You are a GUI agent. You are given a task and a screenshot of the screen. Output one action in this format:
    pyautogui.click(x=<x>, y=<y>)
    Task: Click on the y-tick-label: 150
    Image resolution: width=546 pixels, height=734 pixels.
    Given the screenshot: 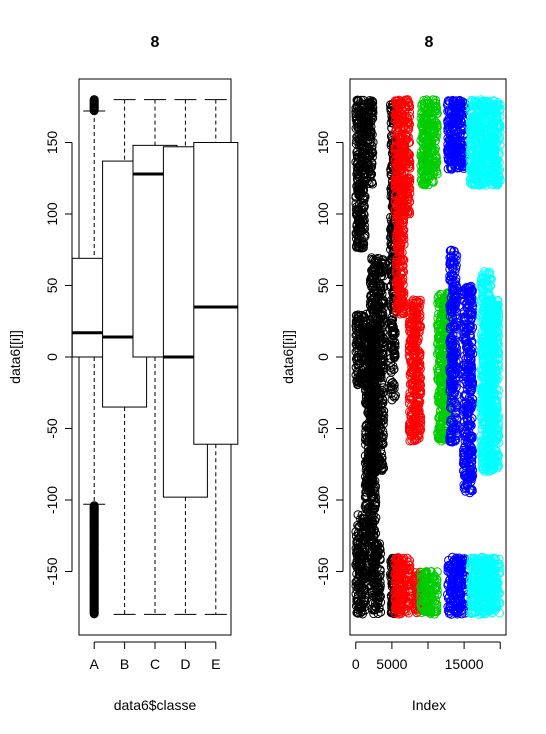 What is the action you would take?
    pyautogui.click(x=52, y=143)
    